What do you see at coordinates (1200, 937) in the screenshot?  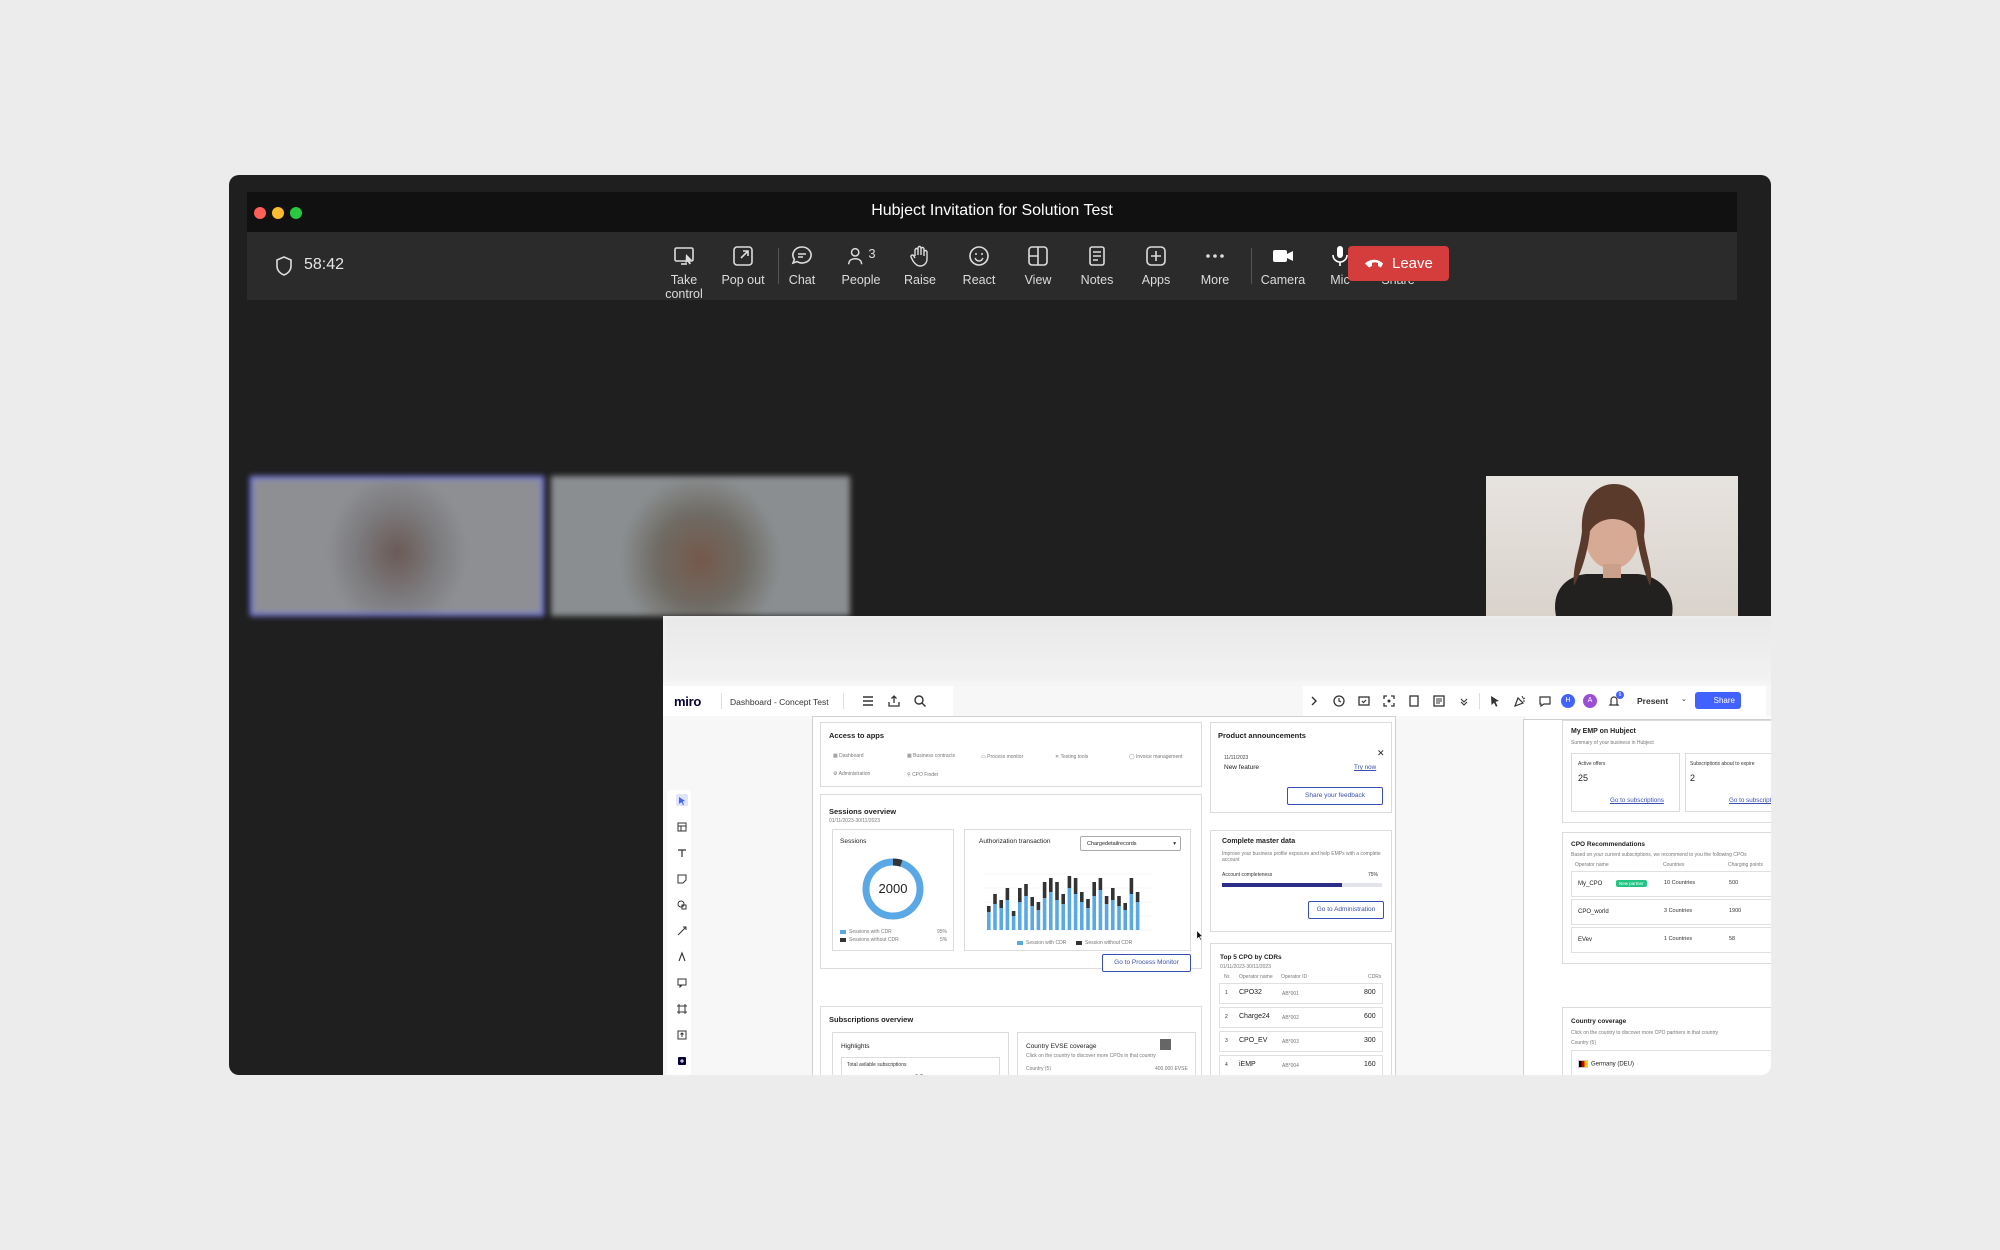 I see `mouse-cursor-icon` at bounding box center [1200, 937].